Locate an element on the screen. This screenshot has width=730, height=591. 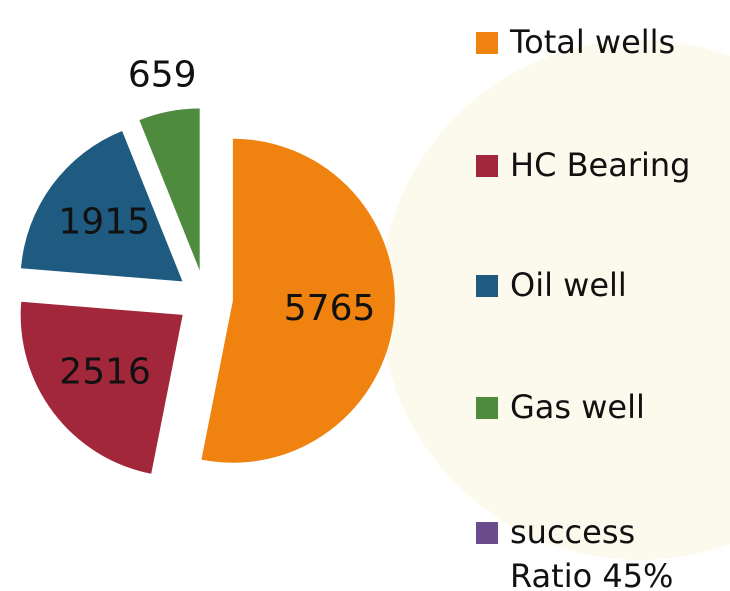
legend-label: Gas well is located at coordinates (577, 407).